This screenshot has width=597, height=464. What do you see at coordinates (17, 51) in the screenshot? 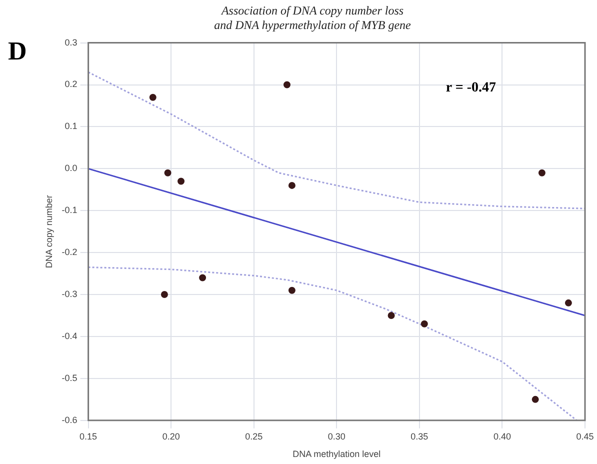
I see `text: D` at bounding box center [17, 51].